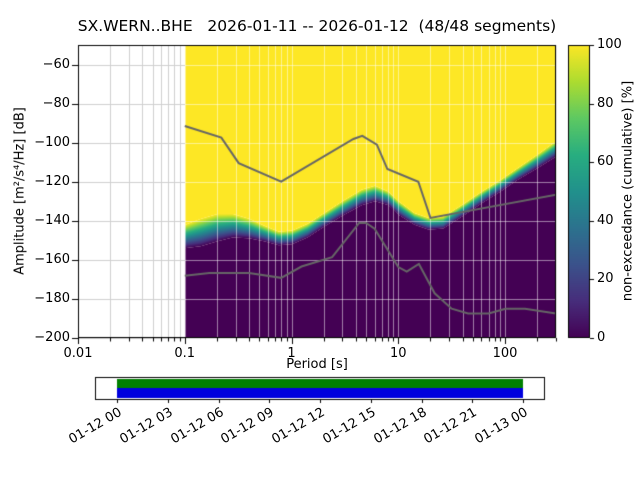  I want to click on colorbar-label: non-exceedance (cumulative) [%], so click(628, 191).